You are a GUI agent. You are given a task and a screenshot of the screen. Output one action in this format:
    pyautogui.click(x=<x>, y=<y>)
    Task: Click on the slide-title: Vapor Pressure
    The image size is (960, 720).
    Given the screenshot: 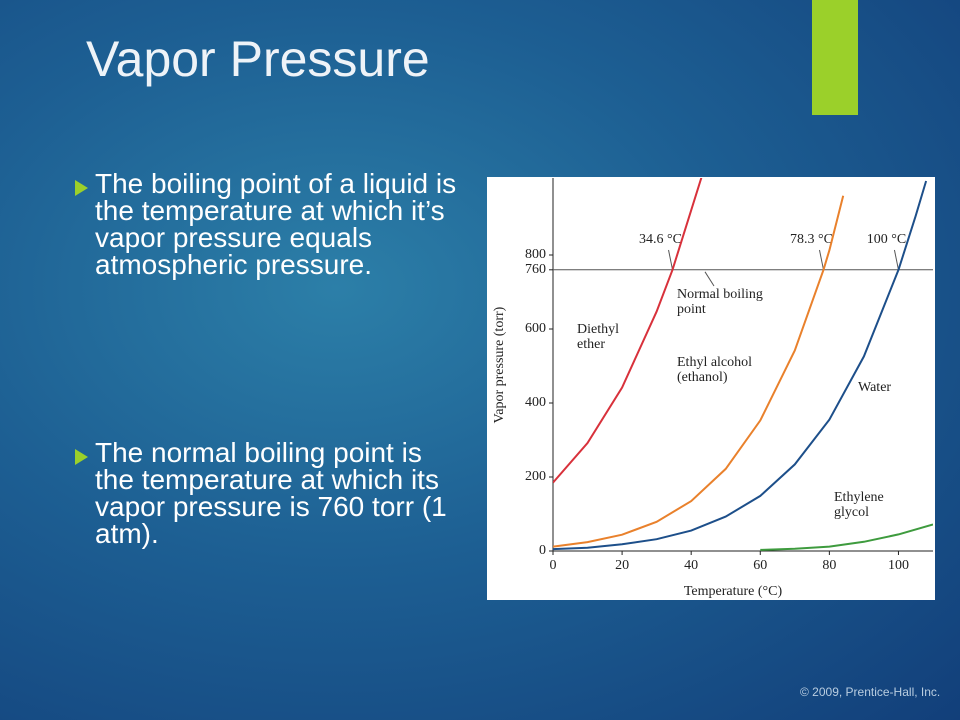 What is the action you would take?
    pyautogui.click(x=258, y=59)
    